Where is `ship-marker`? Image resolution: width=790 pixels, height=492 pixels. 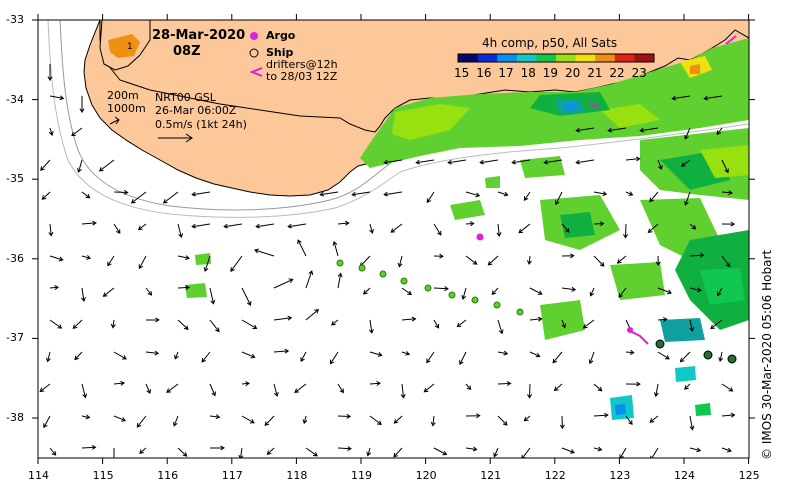 ship-marker is located at coordinates (660, 344).